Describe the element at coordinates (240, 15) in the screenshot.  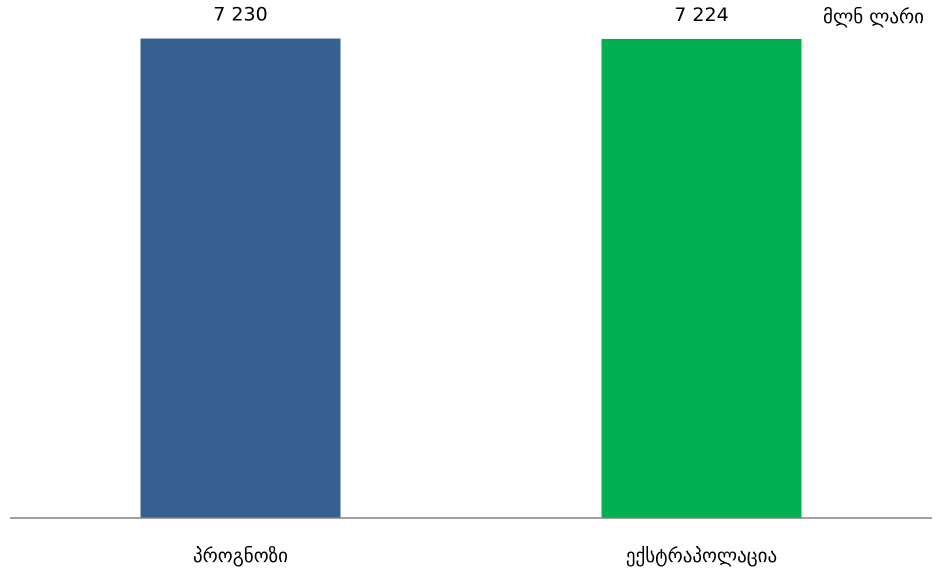
I see `data-label-1: 7 230` at that location.